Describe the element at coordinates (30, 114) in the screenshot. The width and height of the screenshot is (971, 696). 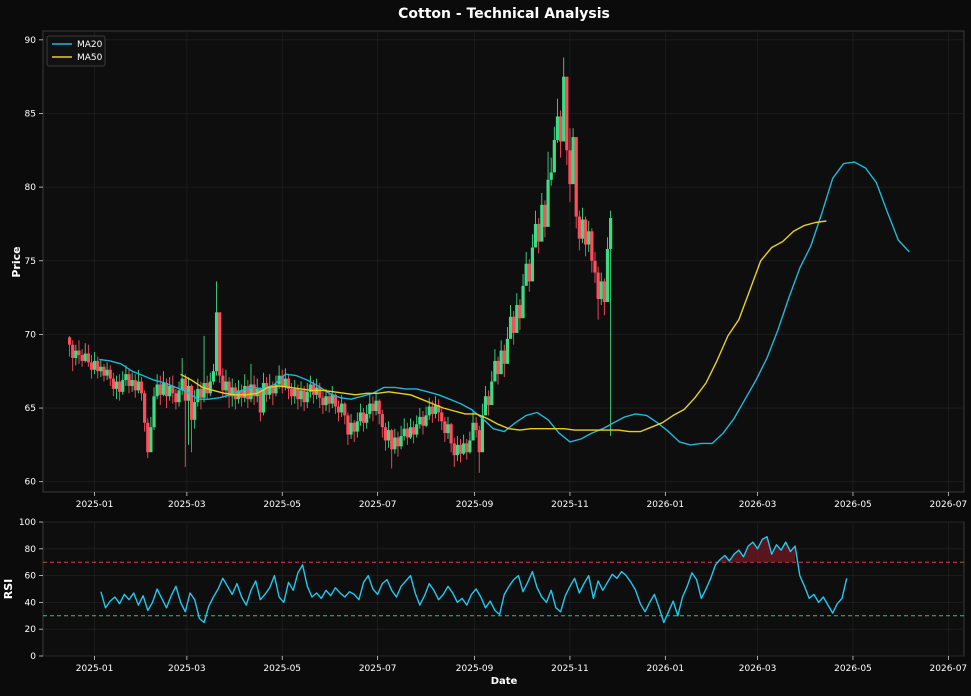
I see `price-ytick-label: 85` at that location.